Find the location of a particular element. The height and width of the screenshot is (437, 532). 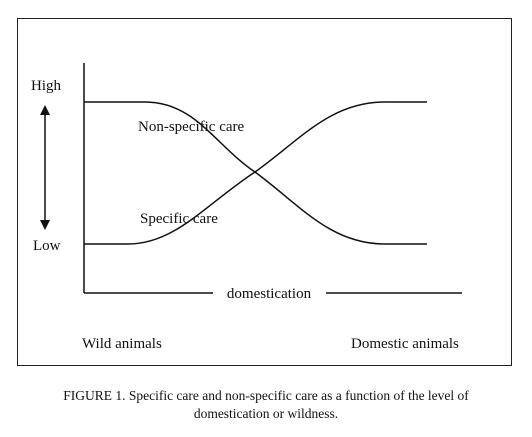

domestication-axis-label: domestication is located at coordinates (269, 294).